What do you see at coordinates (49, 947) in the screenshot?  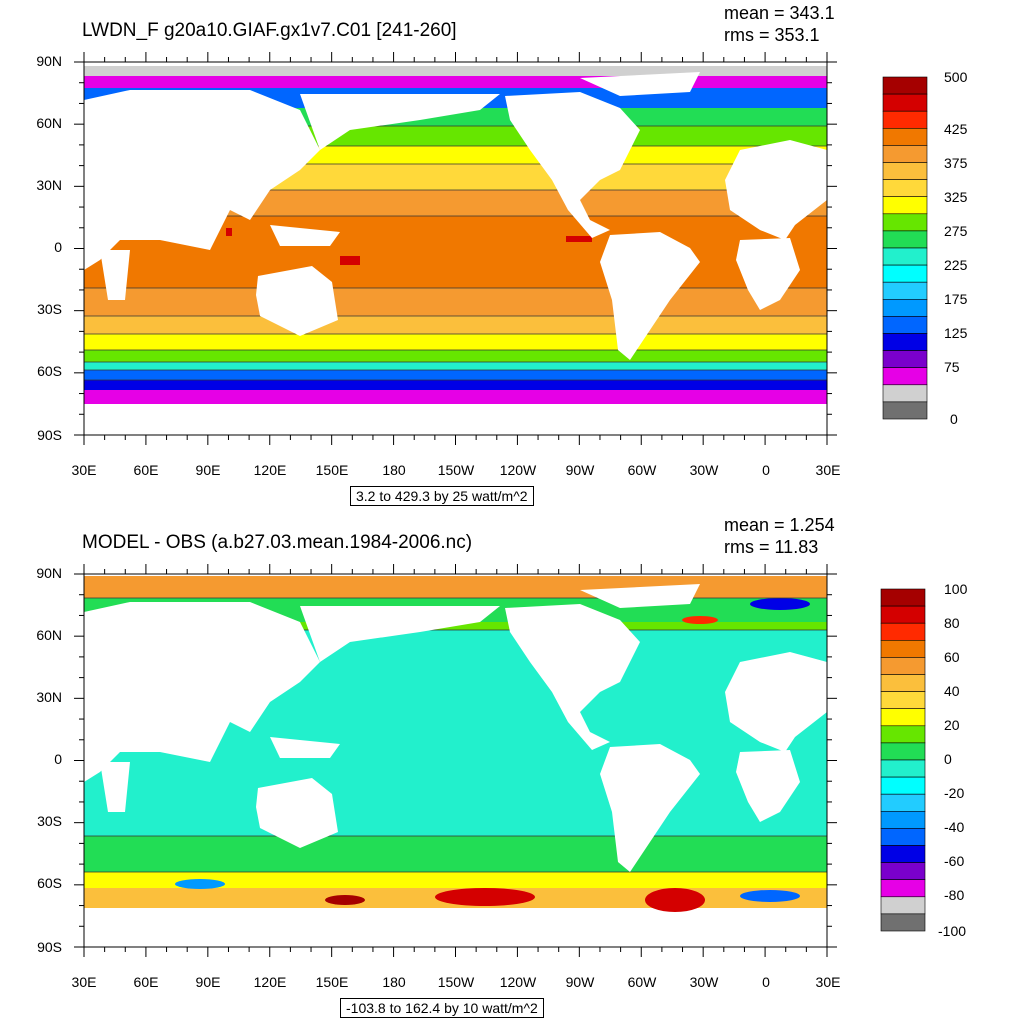 I see `bottom-lat-label: 90S` at bounding box center [49, 947].